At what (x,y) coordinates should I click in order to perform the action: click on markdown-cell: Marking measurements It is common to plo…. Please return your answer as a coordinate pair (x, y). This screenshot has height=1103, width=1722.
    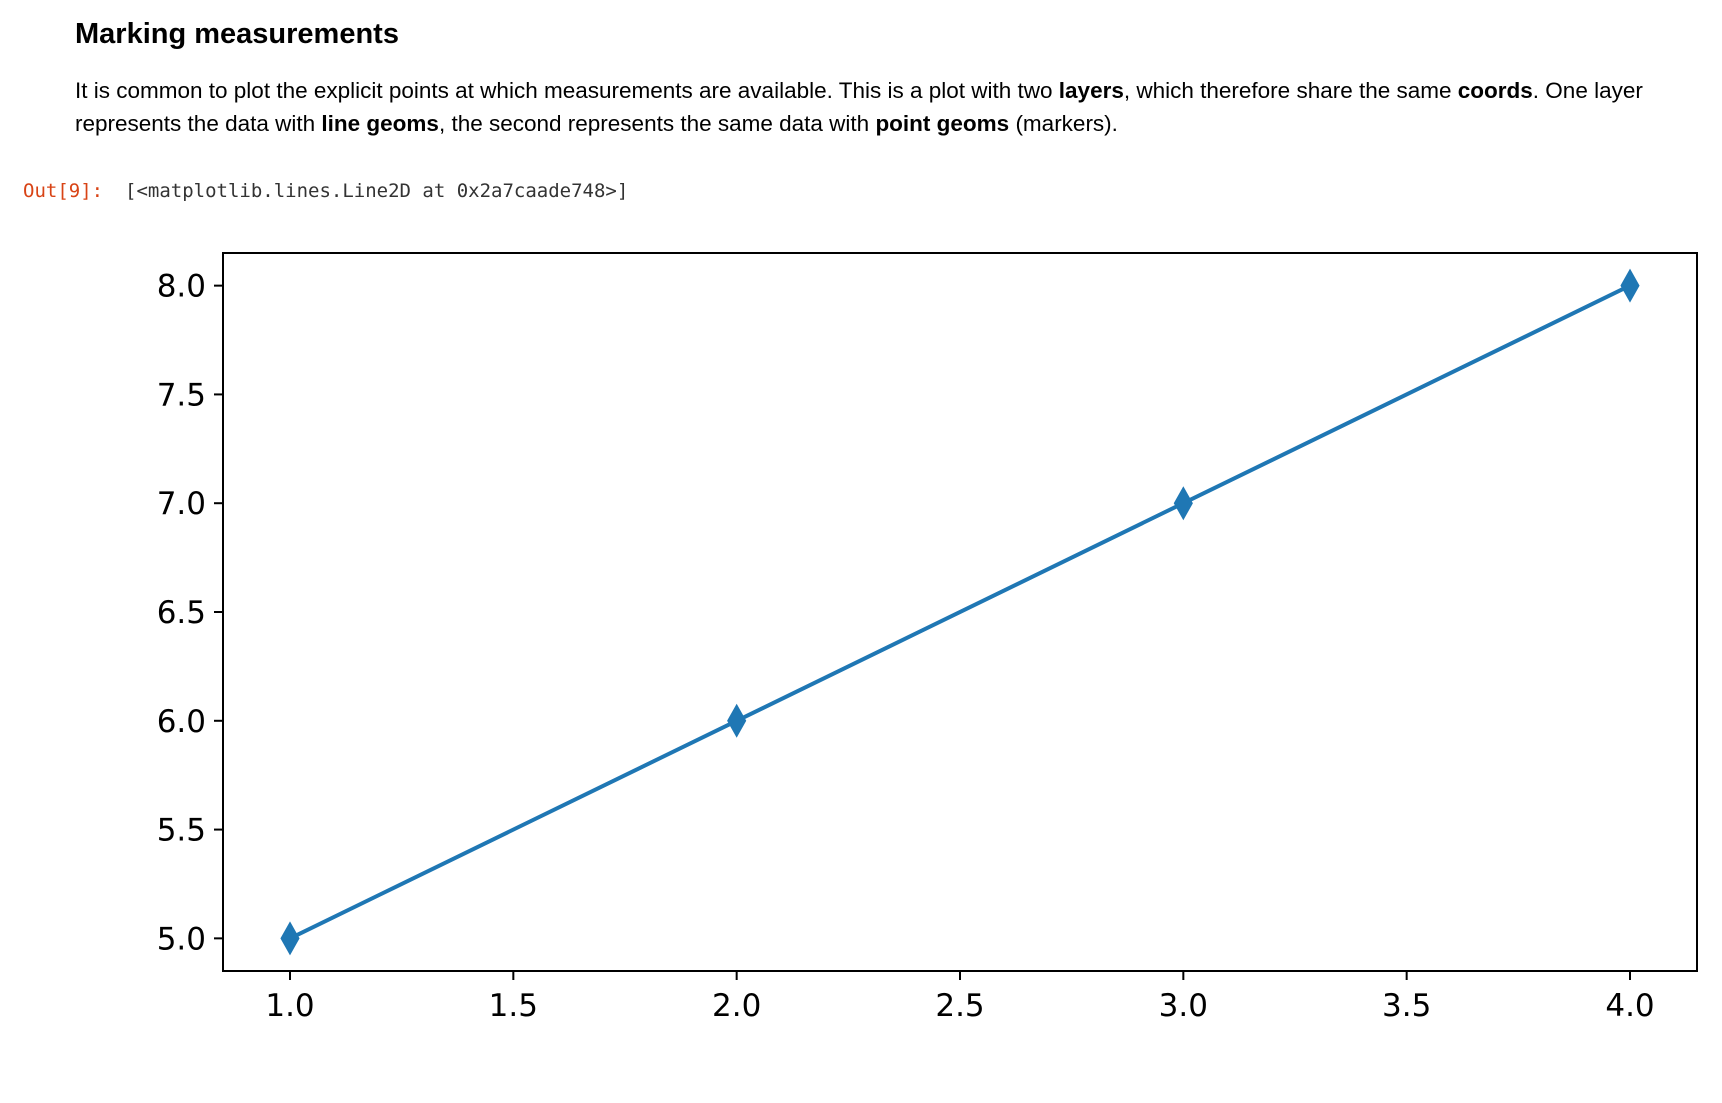
    Looking at the image, I should click on (890, 77).